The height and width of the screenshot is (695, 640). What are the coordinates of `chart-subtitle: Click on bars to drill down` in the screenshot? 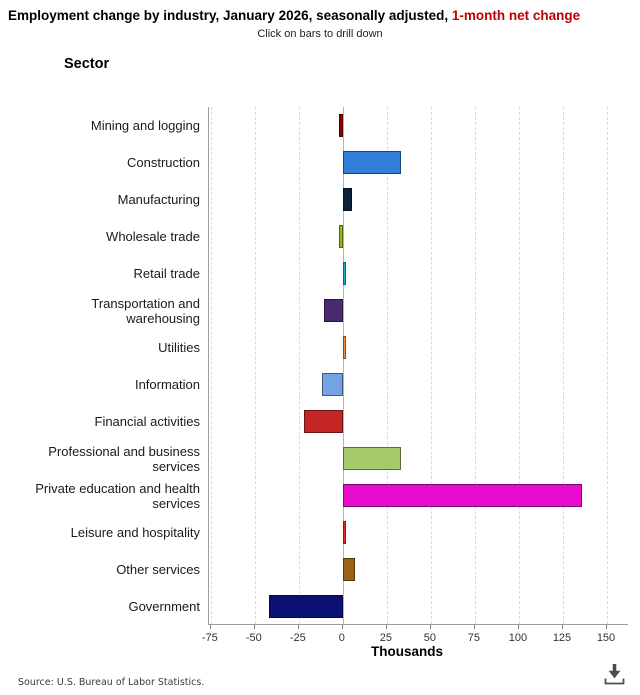 It's located at (320, 34).